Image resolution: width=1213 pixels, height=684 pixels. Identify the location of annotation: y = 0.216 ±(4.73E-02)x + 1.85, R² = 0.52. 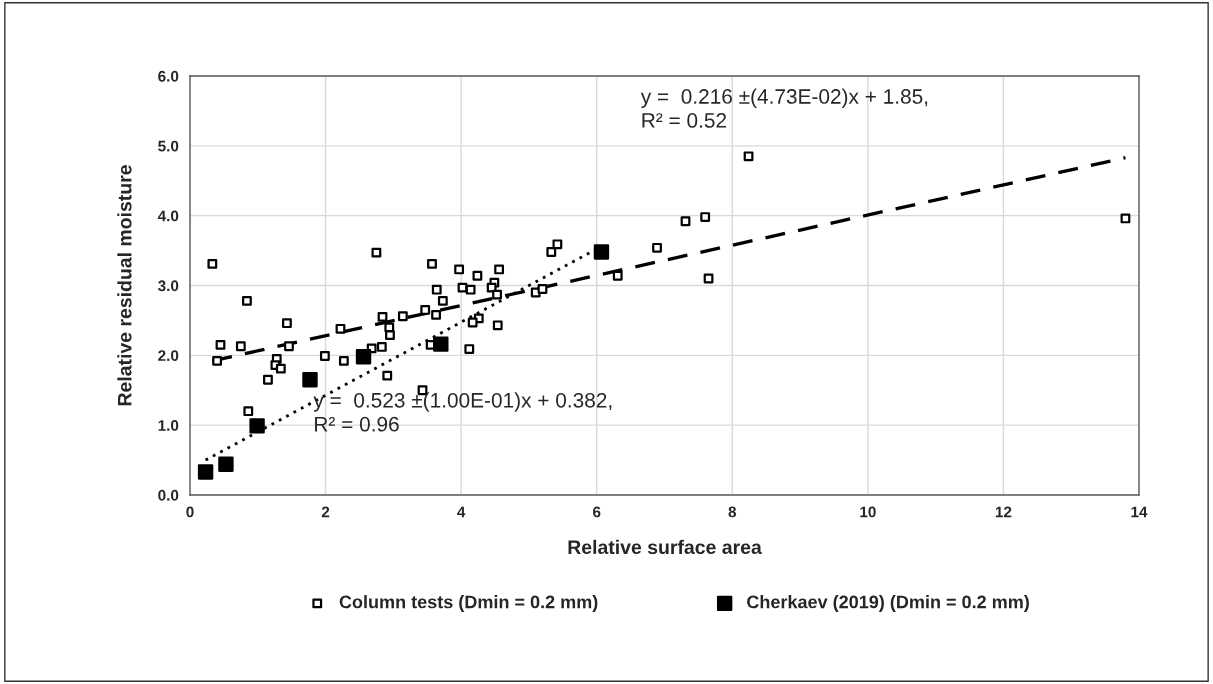
(784, 108).